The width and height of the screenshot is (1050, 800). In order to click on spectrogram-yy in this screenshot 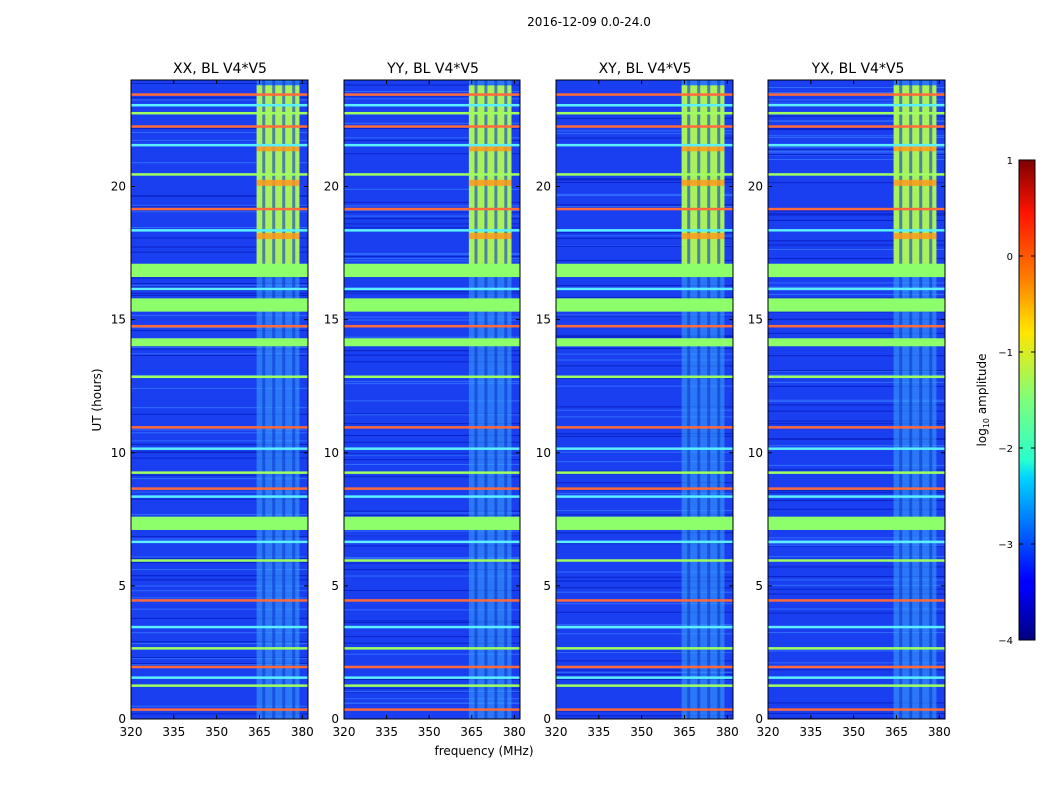, I will do `click(432, 399)`.